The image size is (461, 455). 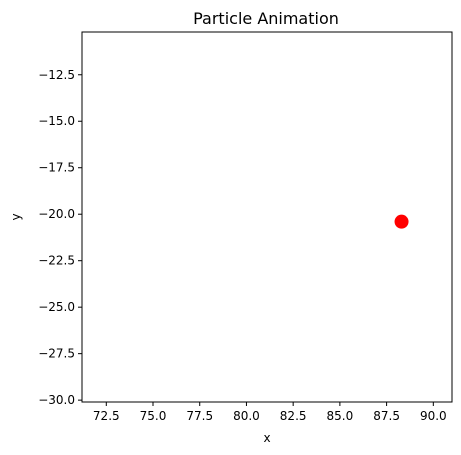 I want to click on x-tick-label: 80.0, so click(x=246, y=416).